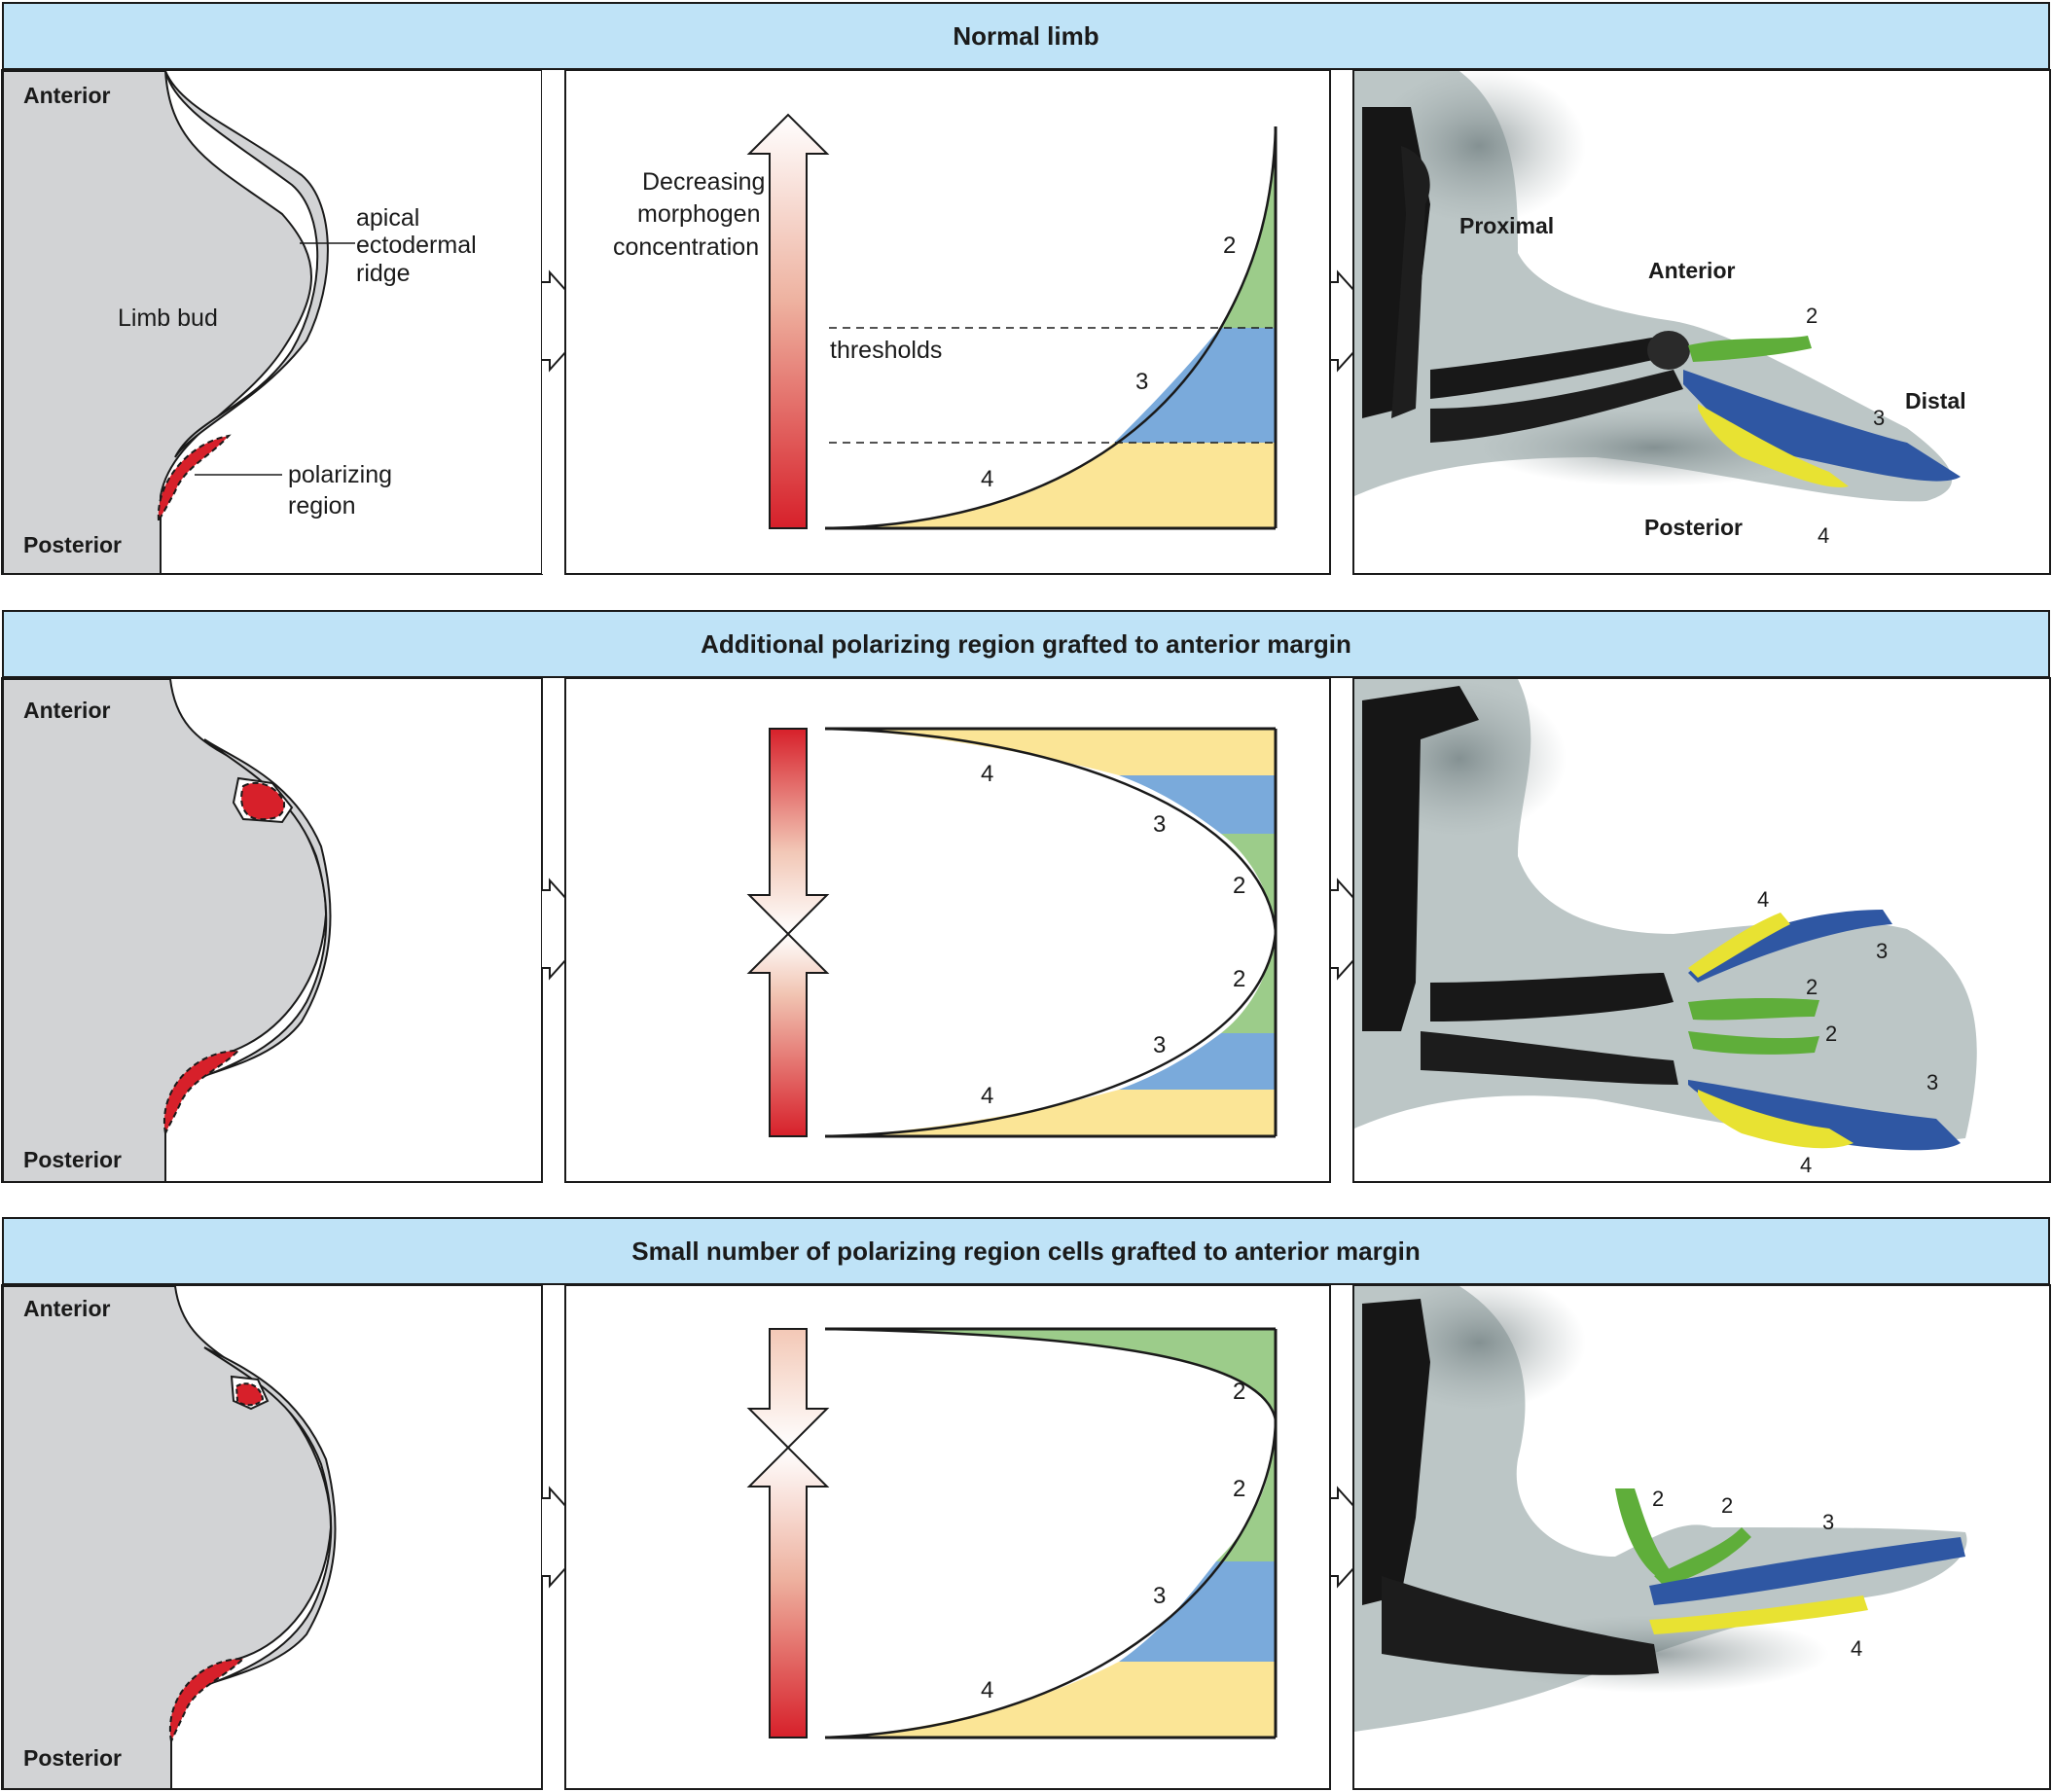 This screenshot has height=1792, width=2052. What do you see at coordinates (1701, 1532) in the screenshot?
I see `row3-photo-panel: 2 2 3 4` at bounding box center [1701, 1532].